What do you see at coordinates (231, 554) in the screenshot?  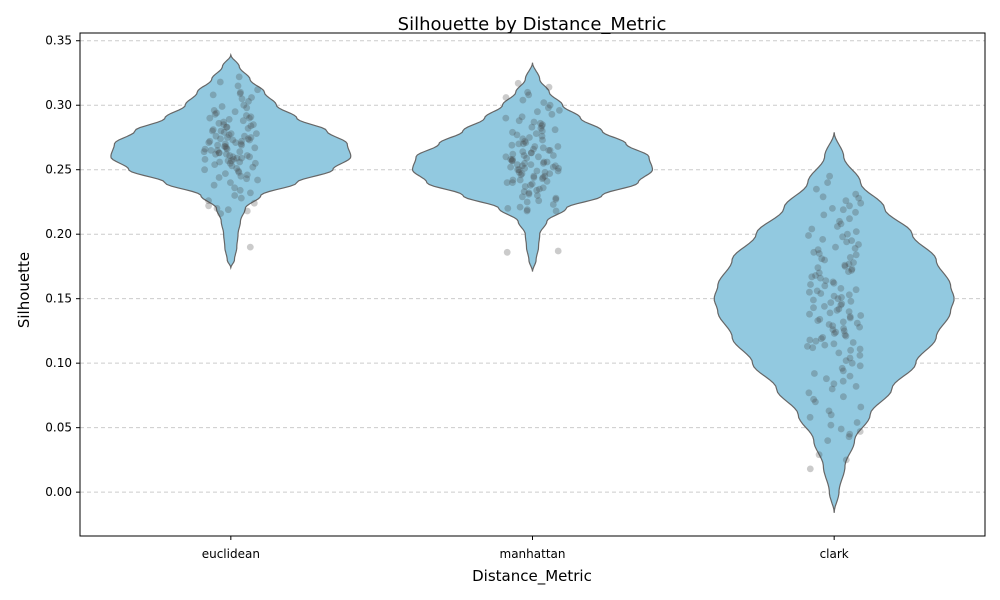 I see `x-tick-label-euclidean: euclidean` at bounding box center [231, 554].